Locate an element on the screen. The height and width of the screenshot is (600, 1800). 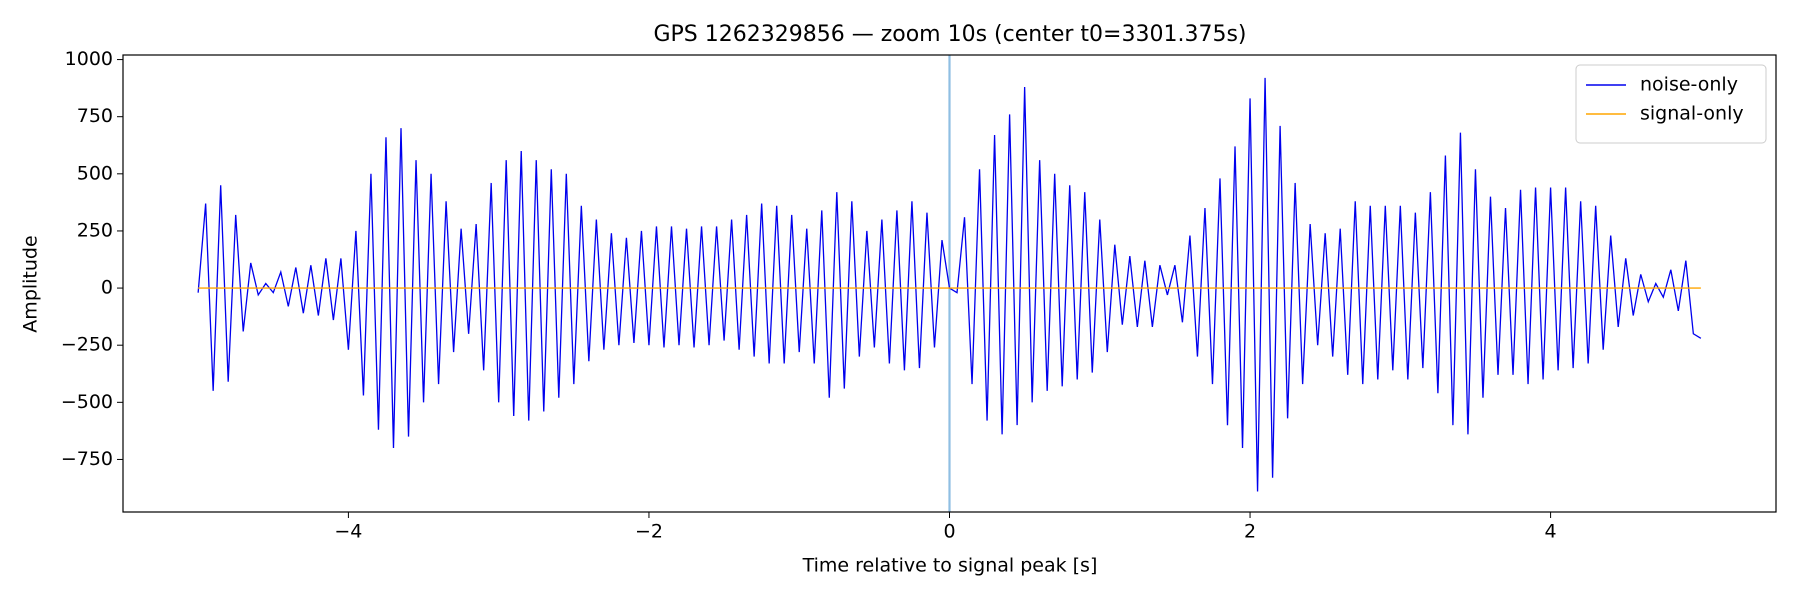
y-axis-label: Amplitude is located at coordinates (31, 283).